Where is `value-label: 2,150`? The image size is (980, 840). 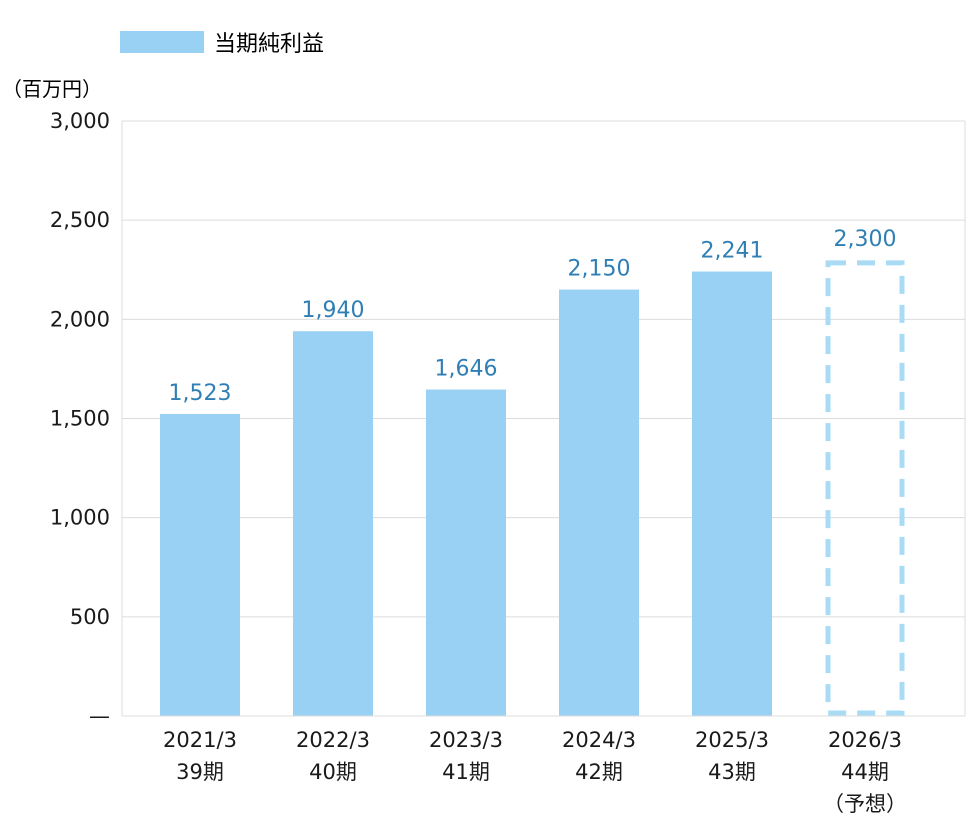 value-label: 2,150 is located at coordinates (599, 269).